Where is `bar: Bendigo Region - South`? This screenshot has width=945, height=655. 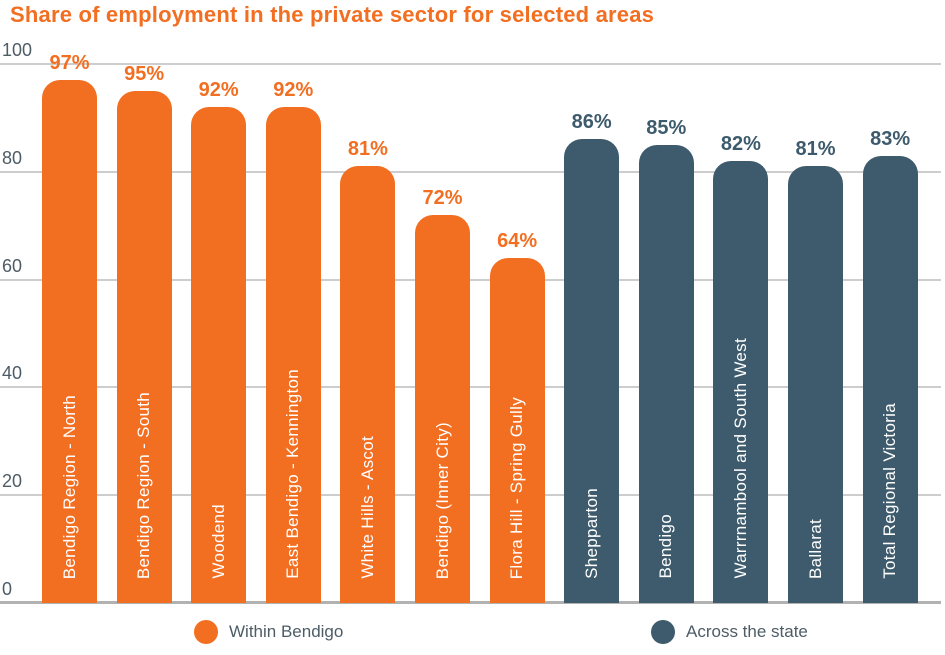 bar: Bendigo Region - South is located at coordinates (144, 346).